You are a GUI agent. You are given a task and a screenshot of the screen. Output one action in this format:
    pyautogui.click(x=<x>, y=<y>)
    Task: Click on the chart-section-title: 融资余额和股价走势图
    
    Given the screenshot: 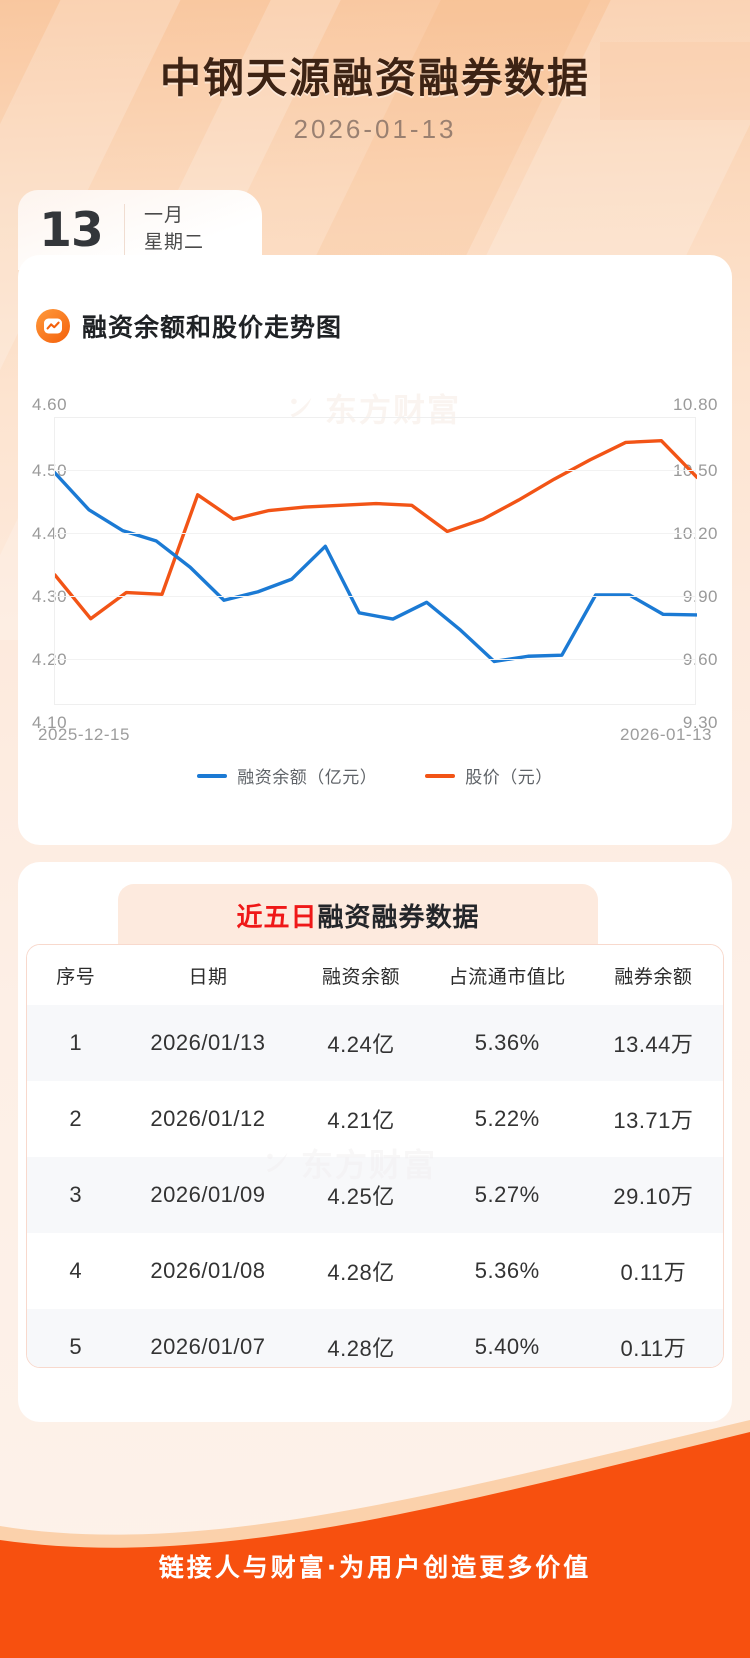 What is the action you would take?
    pyautogui.click(x=212, y=327)
    